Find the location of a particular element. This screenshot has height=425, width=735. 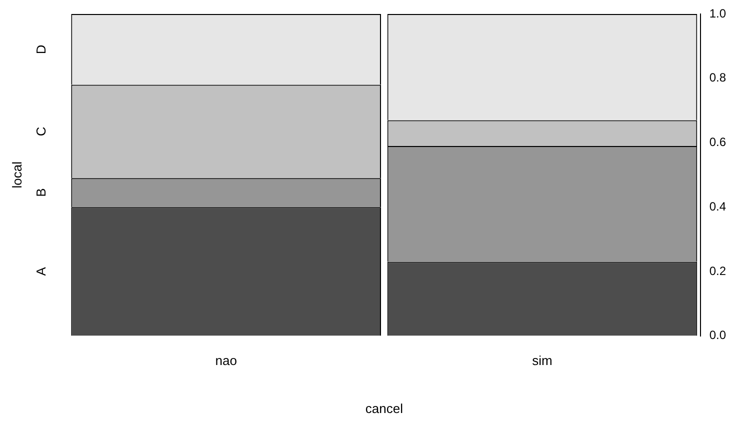

text: B is located at coordinates (41, 192).